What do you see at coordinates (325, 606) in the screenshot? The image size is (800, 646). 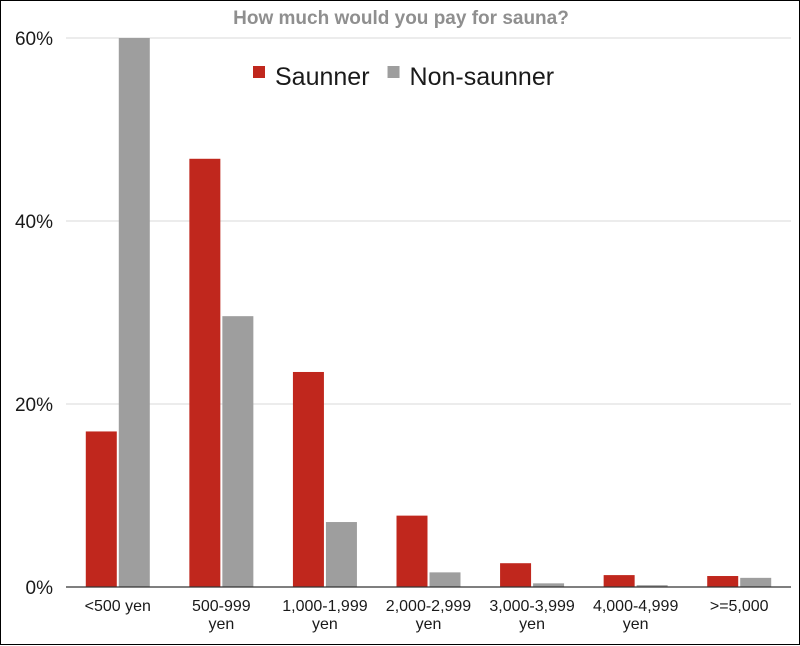 I see `x-tick-label-line: 1,000-1,999` at bounding box center [325, 606].